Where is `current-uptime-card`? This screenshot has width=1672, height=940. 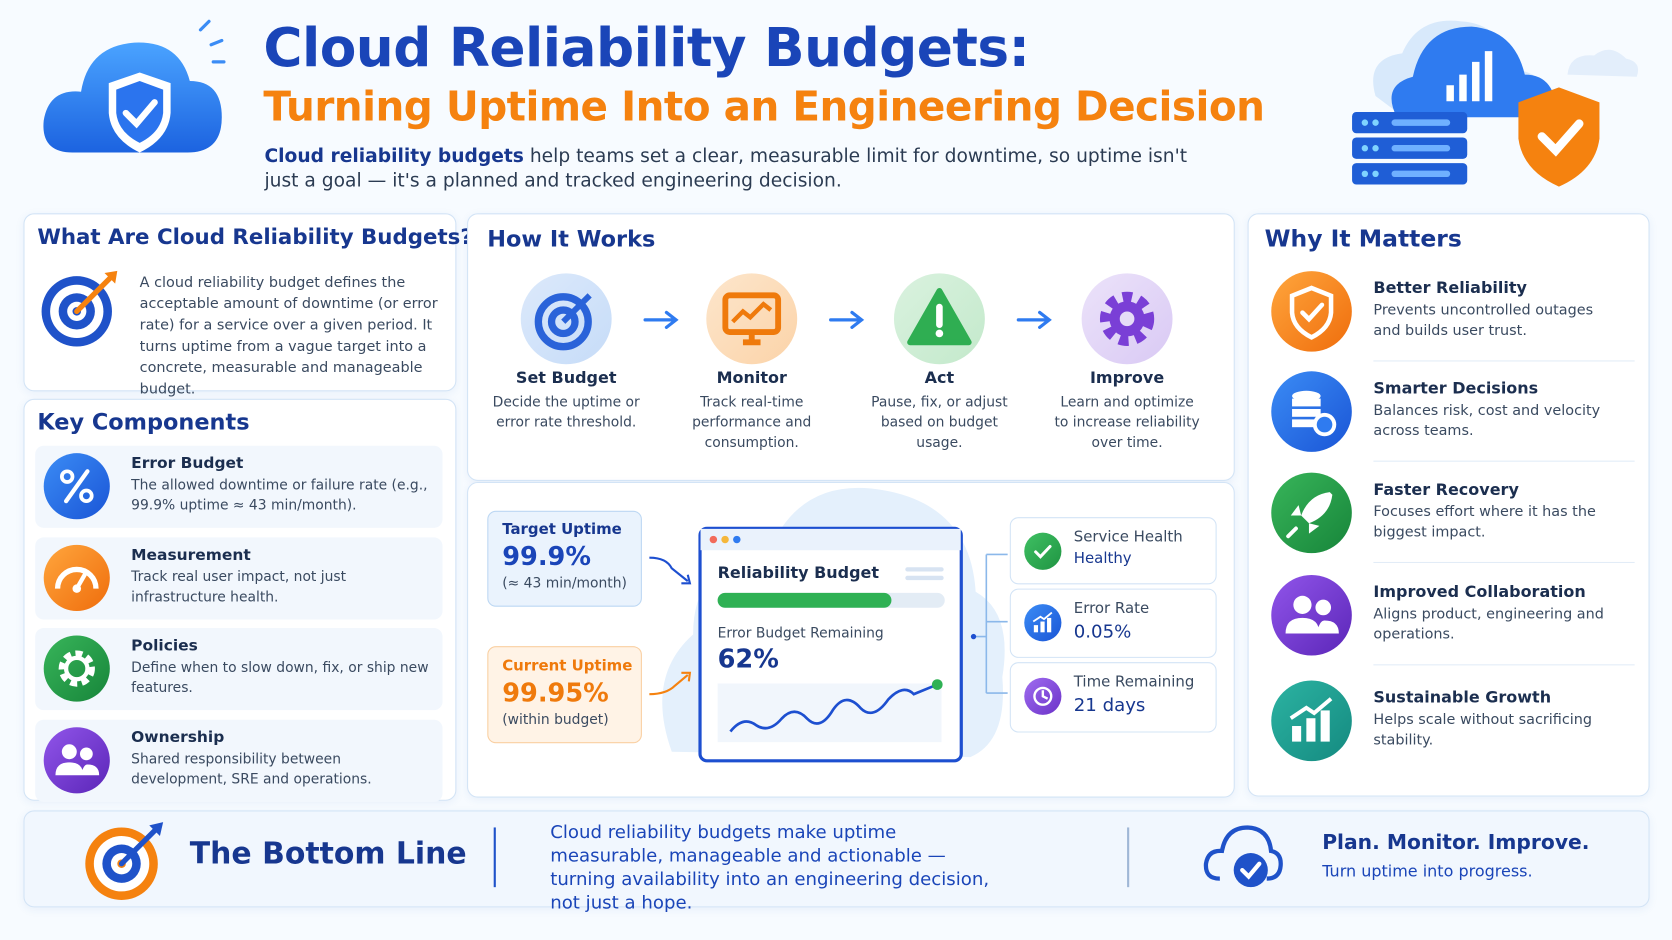
current-uptime-card is located at coordinates (564, 695).